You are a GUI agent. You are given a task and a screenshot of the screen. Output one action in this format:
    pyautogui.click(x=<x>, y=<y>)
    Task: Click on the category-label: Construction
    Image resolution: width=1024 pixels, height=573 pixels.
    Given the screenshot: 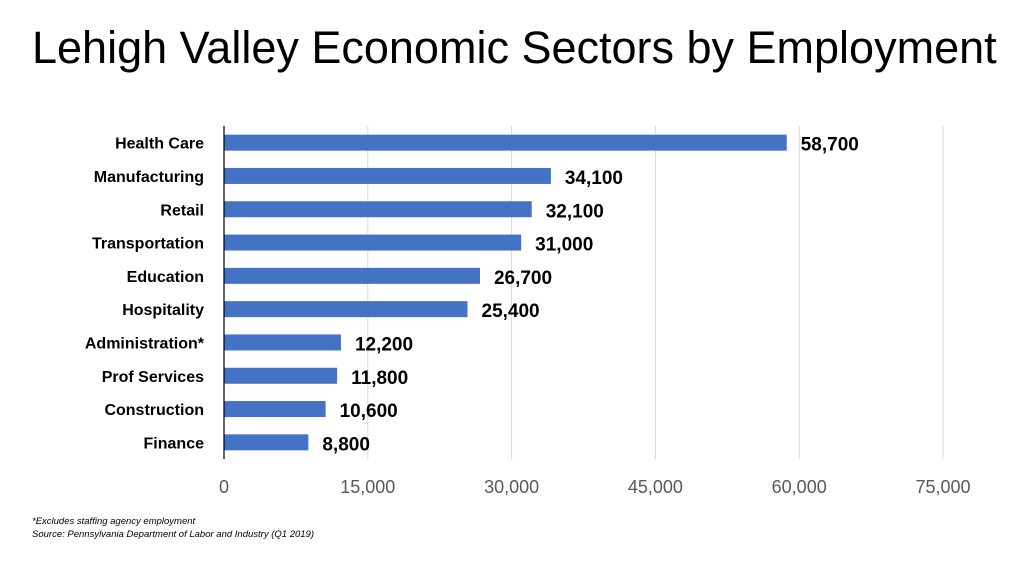 What is the action you would take?
    pyautogui.click(x=154, y=410)
    